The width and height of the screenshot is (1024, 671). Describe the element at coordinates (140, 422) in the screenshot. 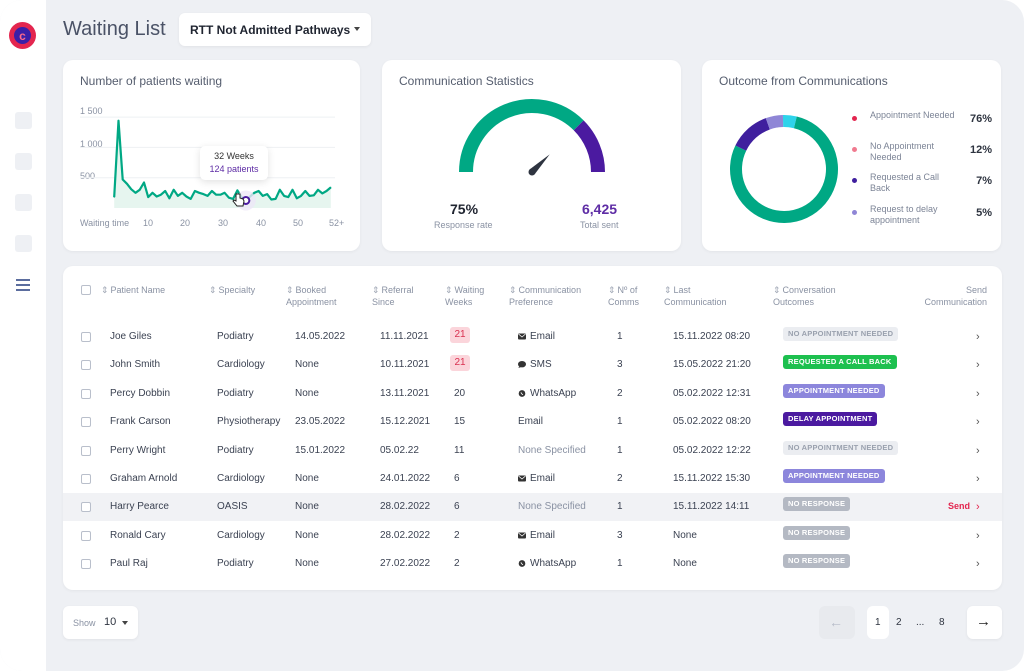

I see `patient-name: Frank Carson` at that location.